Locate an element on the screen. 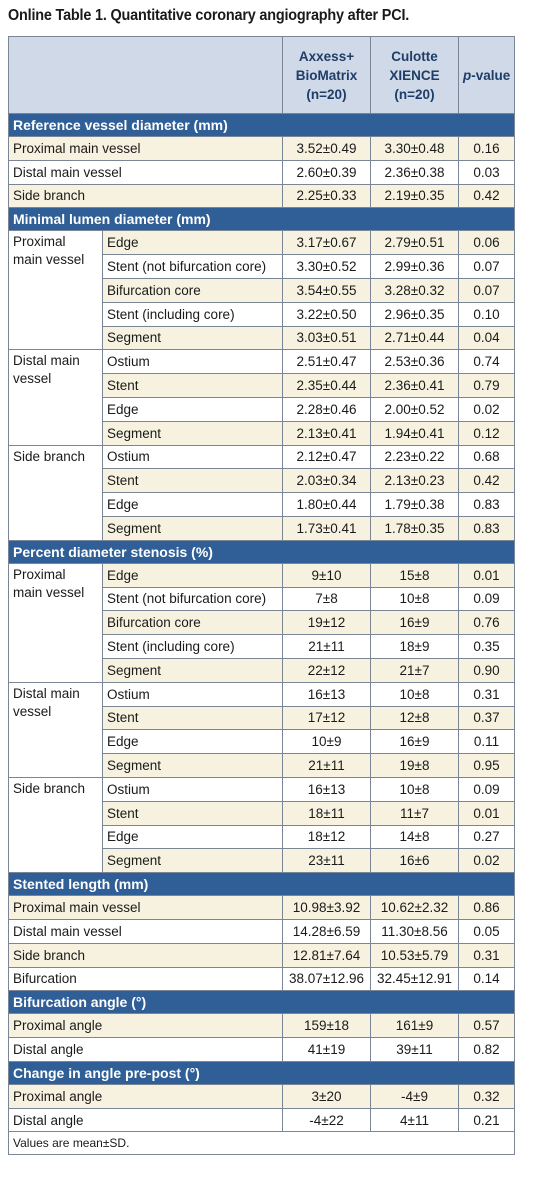 The width and height of the screenshot is (533, 1185). p-value: 0.83 is located at coordinates (486, 528).